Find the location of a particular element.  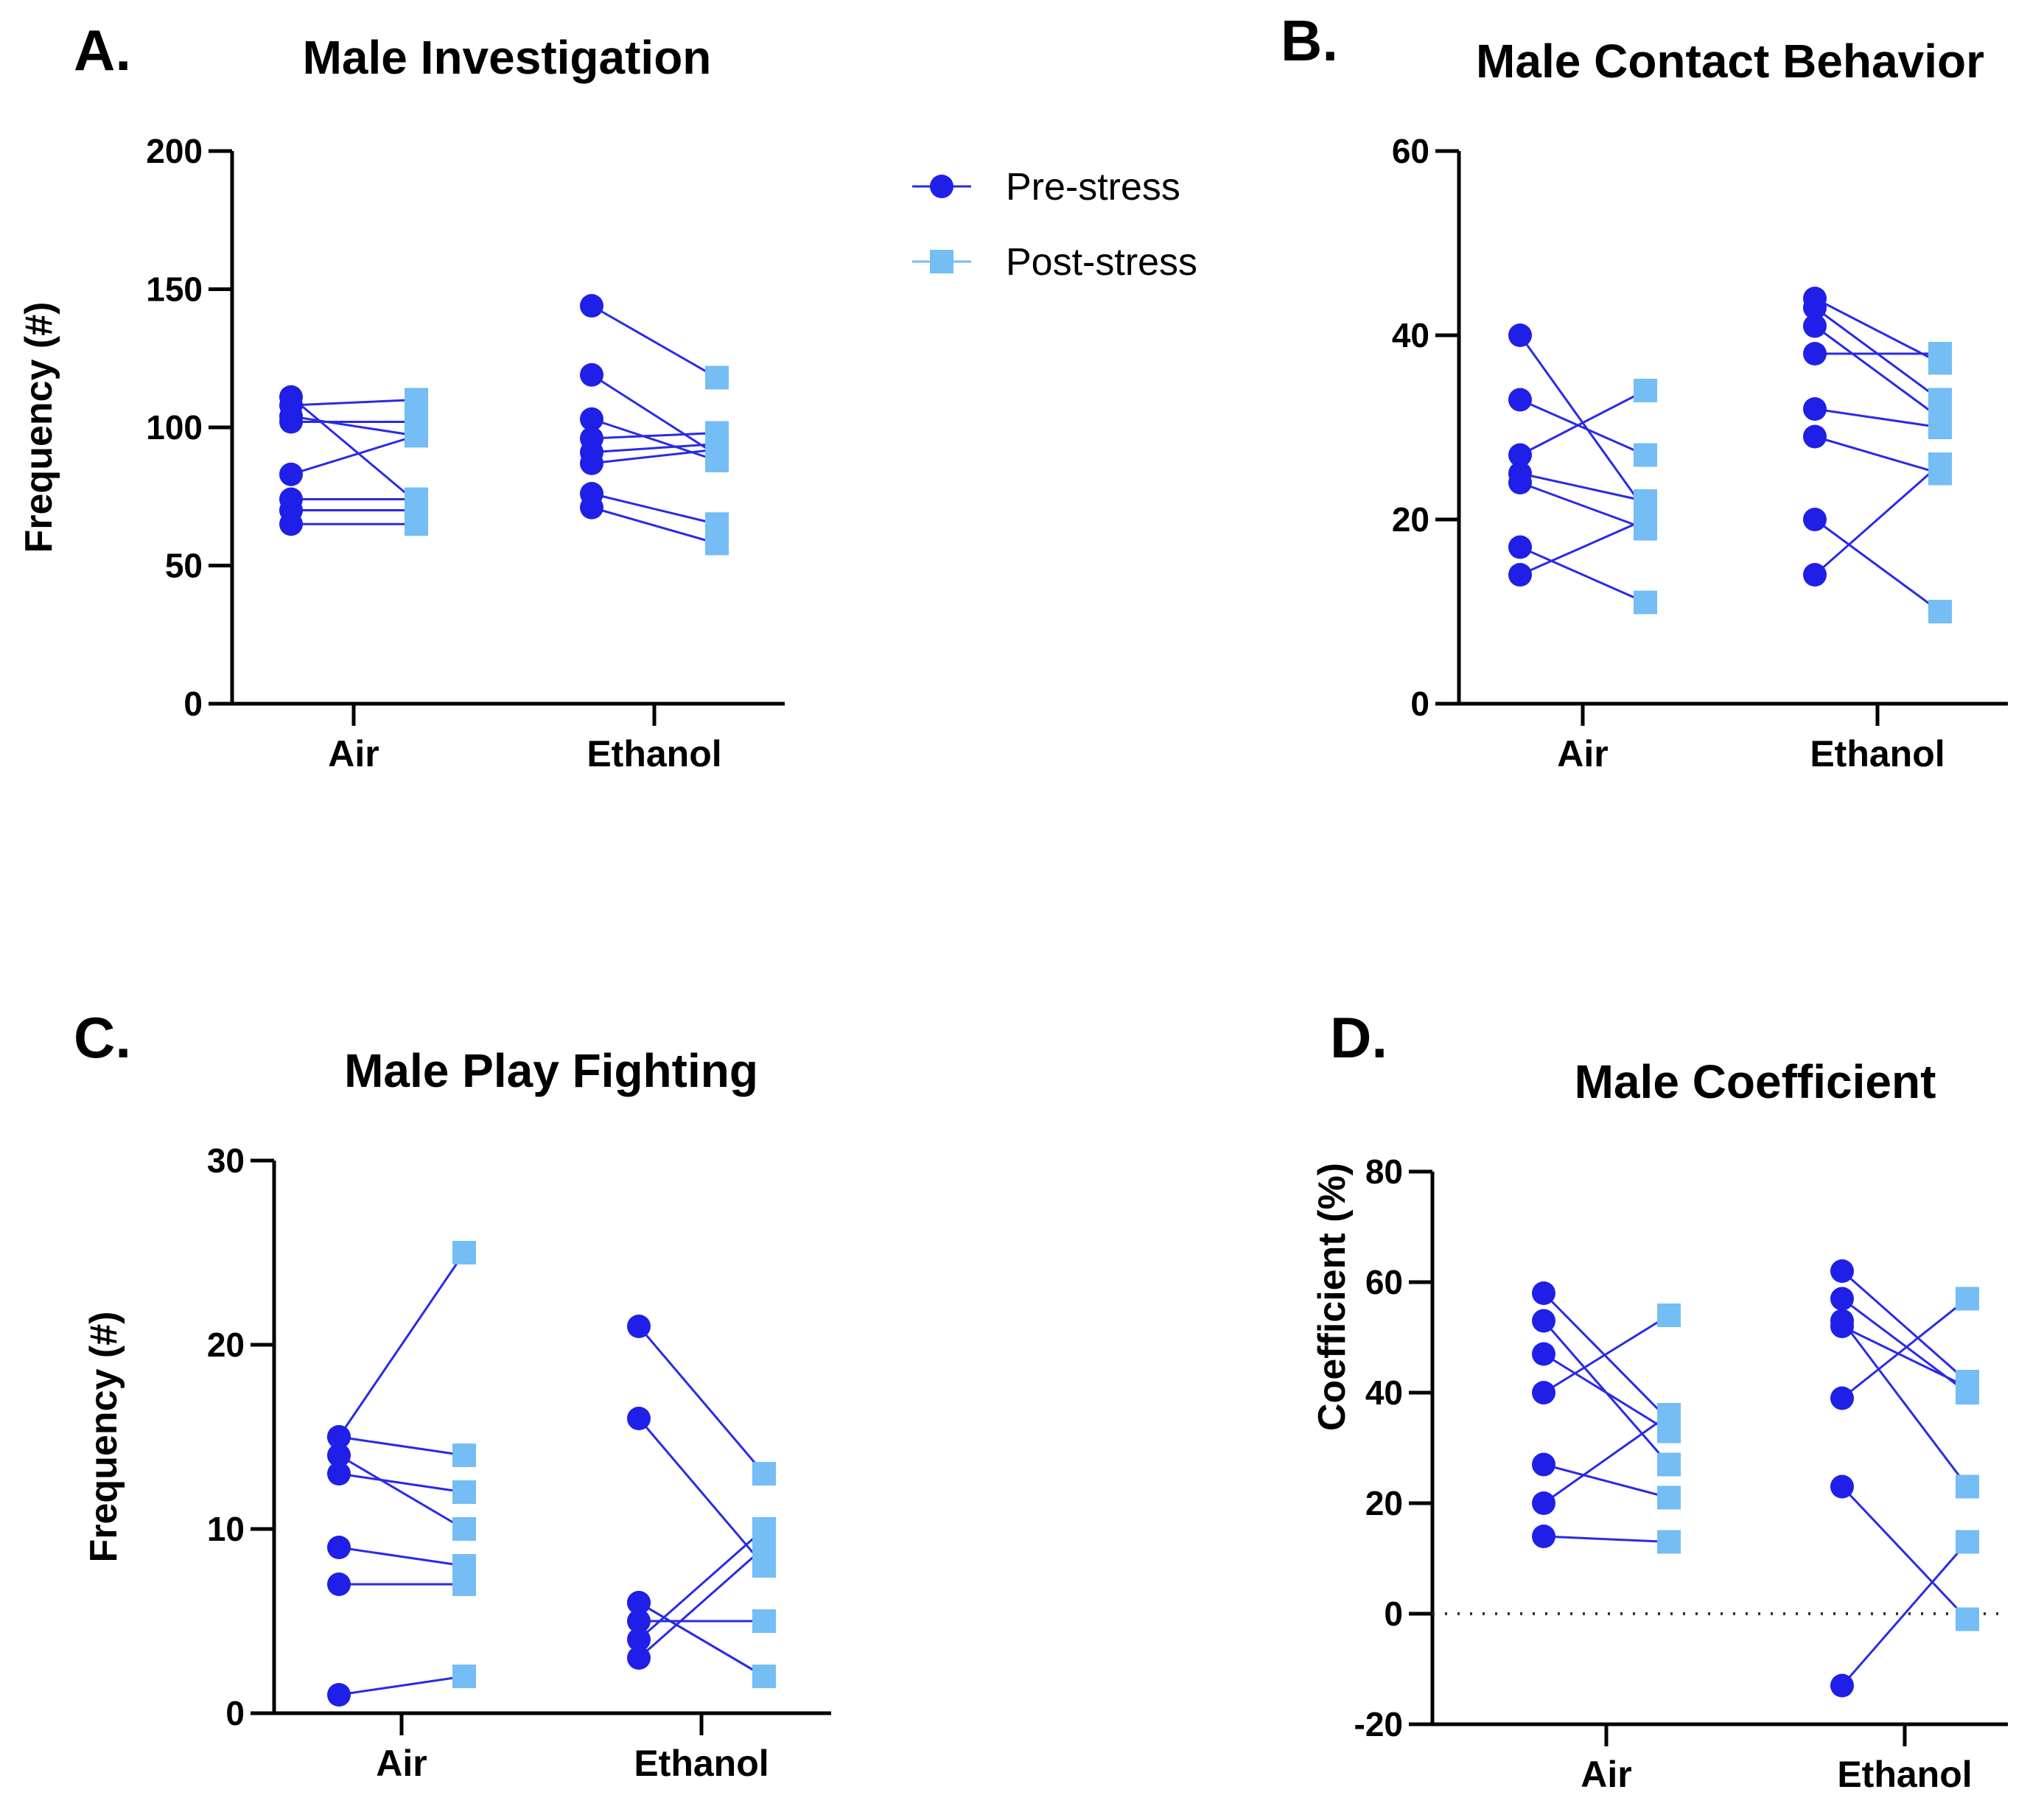

legend: Pre-stress Post-stress is located at coordinates (1054, 225).